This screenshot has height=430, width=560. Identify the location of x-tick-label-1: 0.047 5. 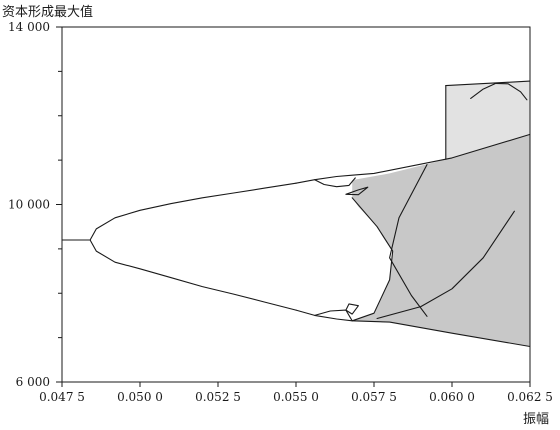
(62, 397).